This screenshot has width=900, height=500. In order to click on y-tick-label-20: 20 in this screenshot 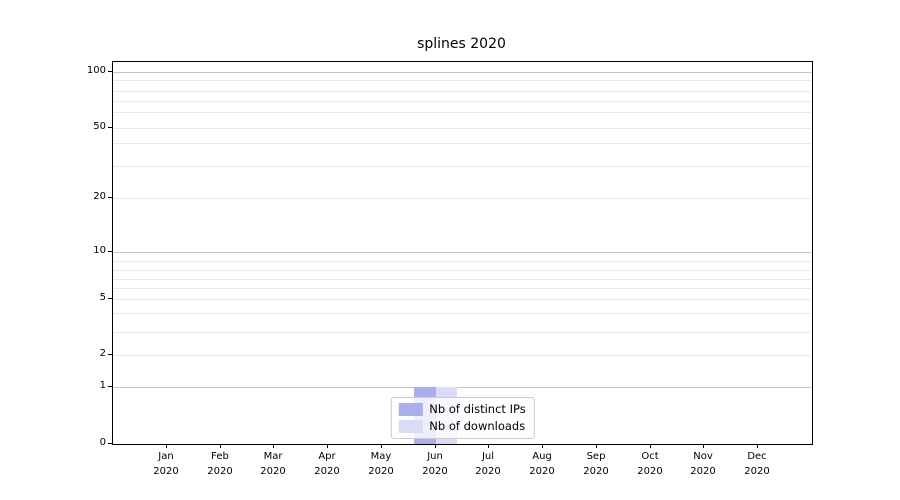, I will do `click(99, 196)`.